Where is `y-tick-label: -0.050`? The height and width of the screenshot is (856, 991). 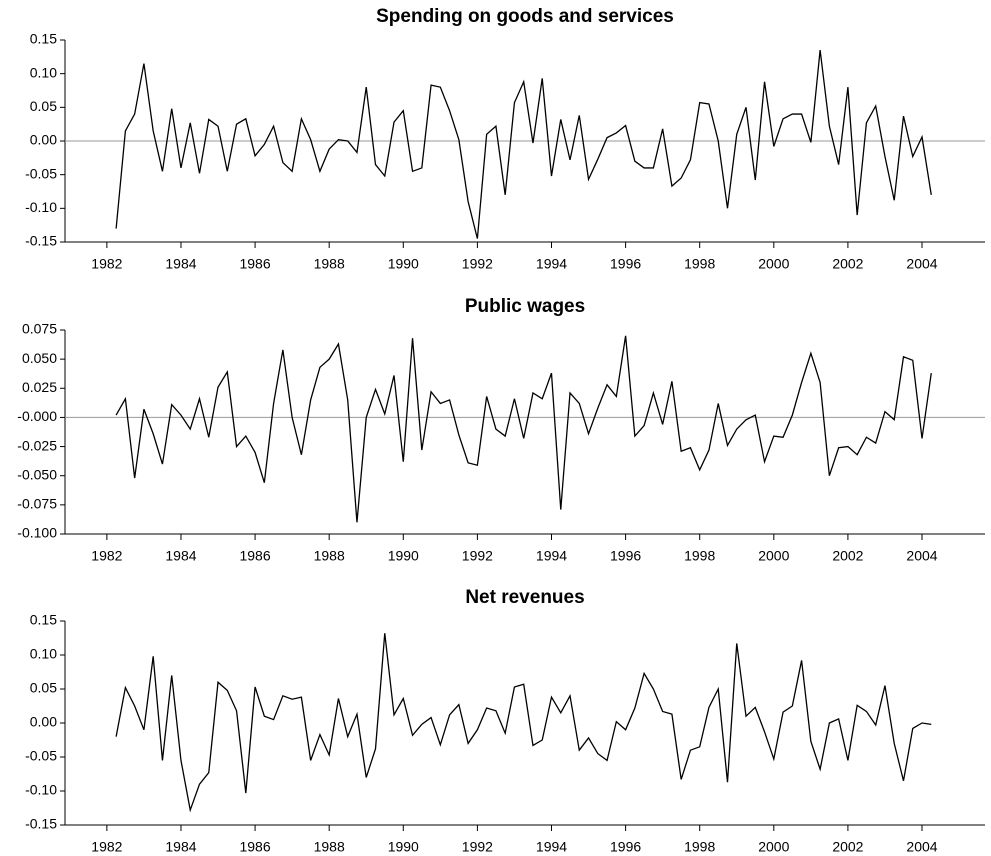 y-tick-label: -0.050 is located at coordinates (37, 474).